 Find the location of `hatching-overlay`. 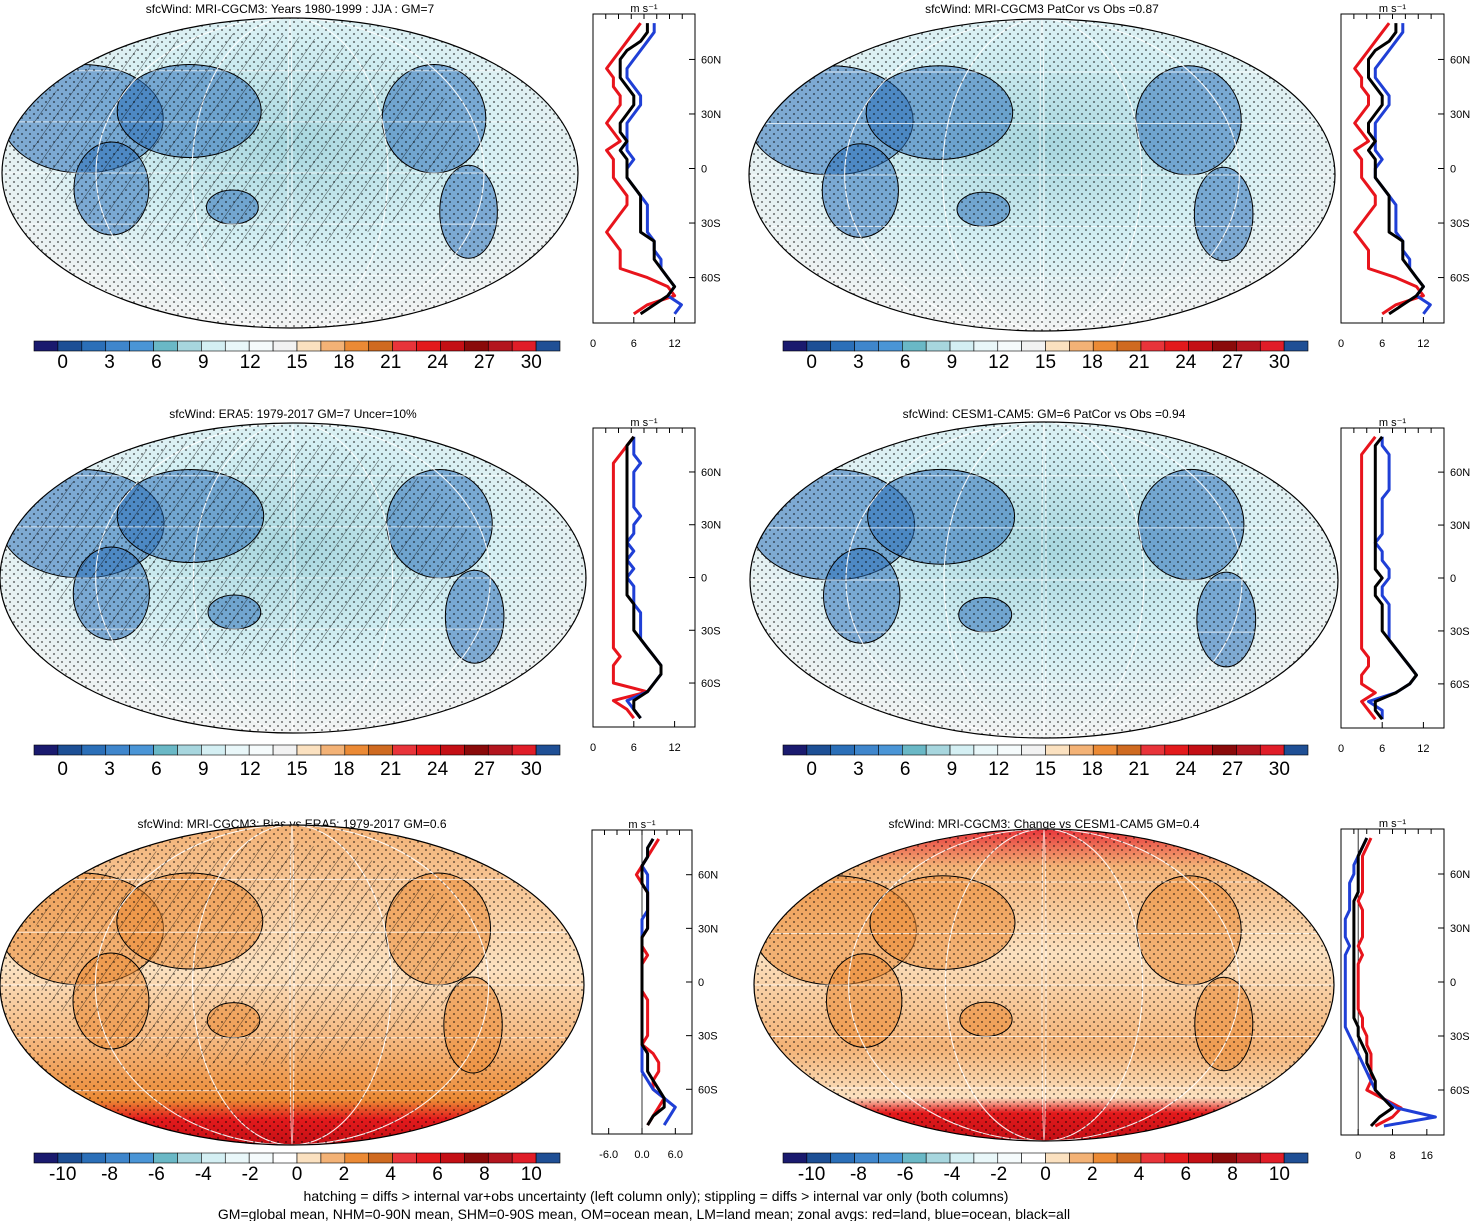

hatching-overlay is located at coordinates (248, 953).